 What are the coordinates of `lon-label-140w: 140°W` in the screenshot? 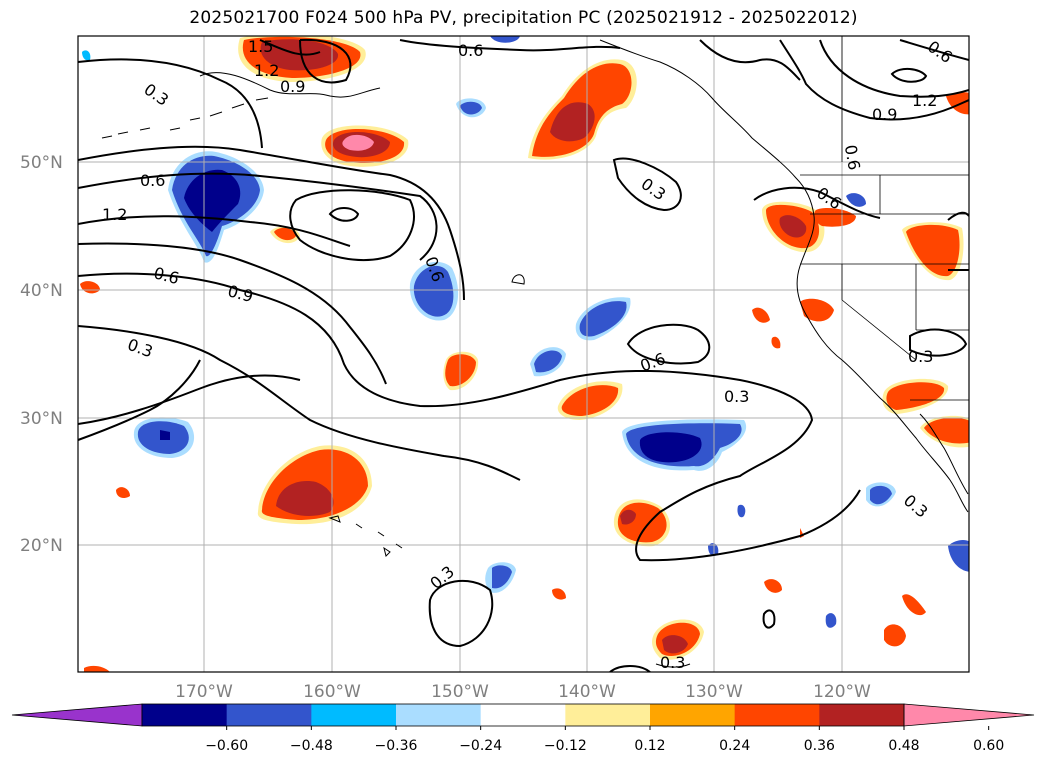 It's located at (587, 692).